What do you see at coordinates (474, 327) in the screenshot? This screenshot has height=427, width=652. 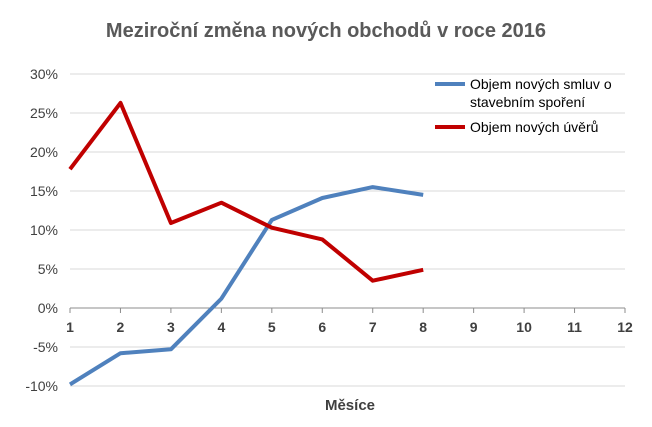 I see `x-tick-label: 9` at bounding box center [474, 327].